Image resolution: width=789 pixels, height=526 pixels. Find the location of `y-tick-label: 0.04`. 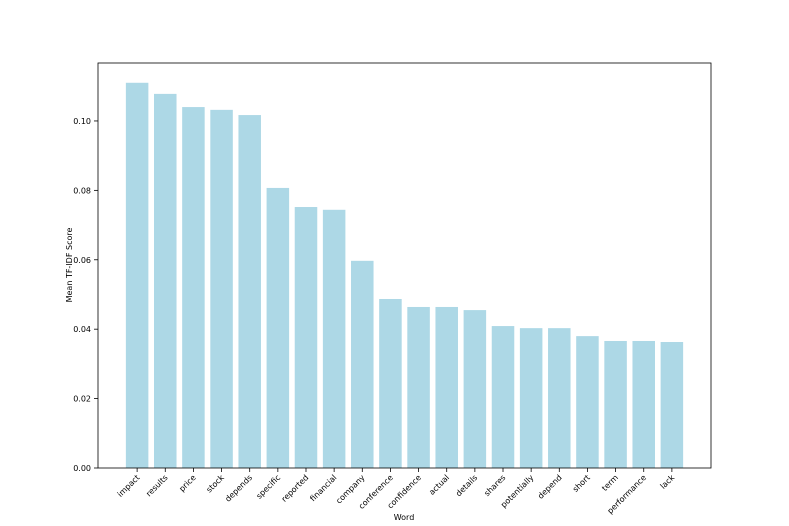

y-tick-label: 0.04 is located at coordinates (82, 329).